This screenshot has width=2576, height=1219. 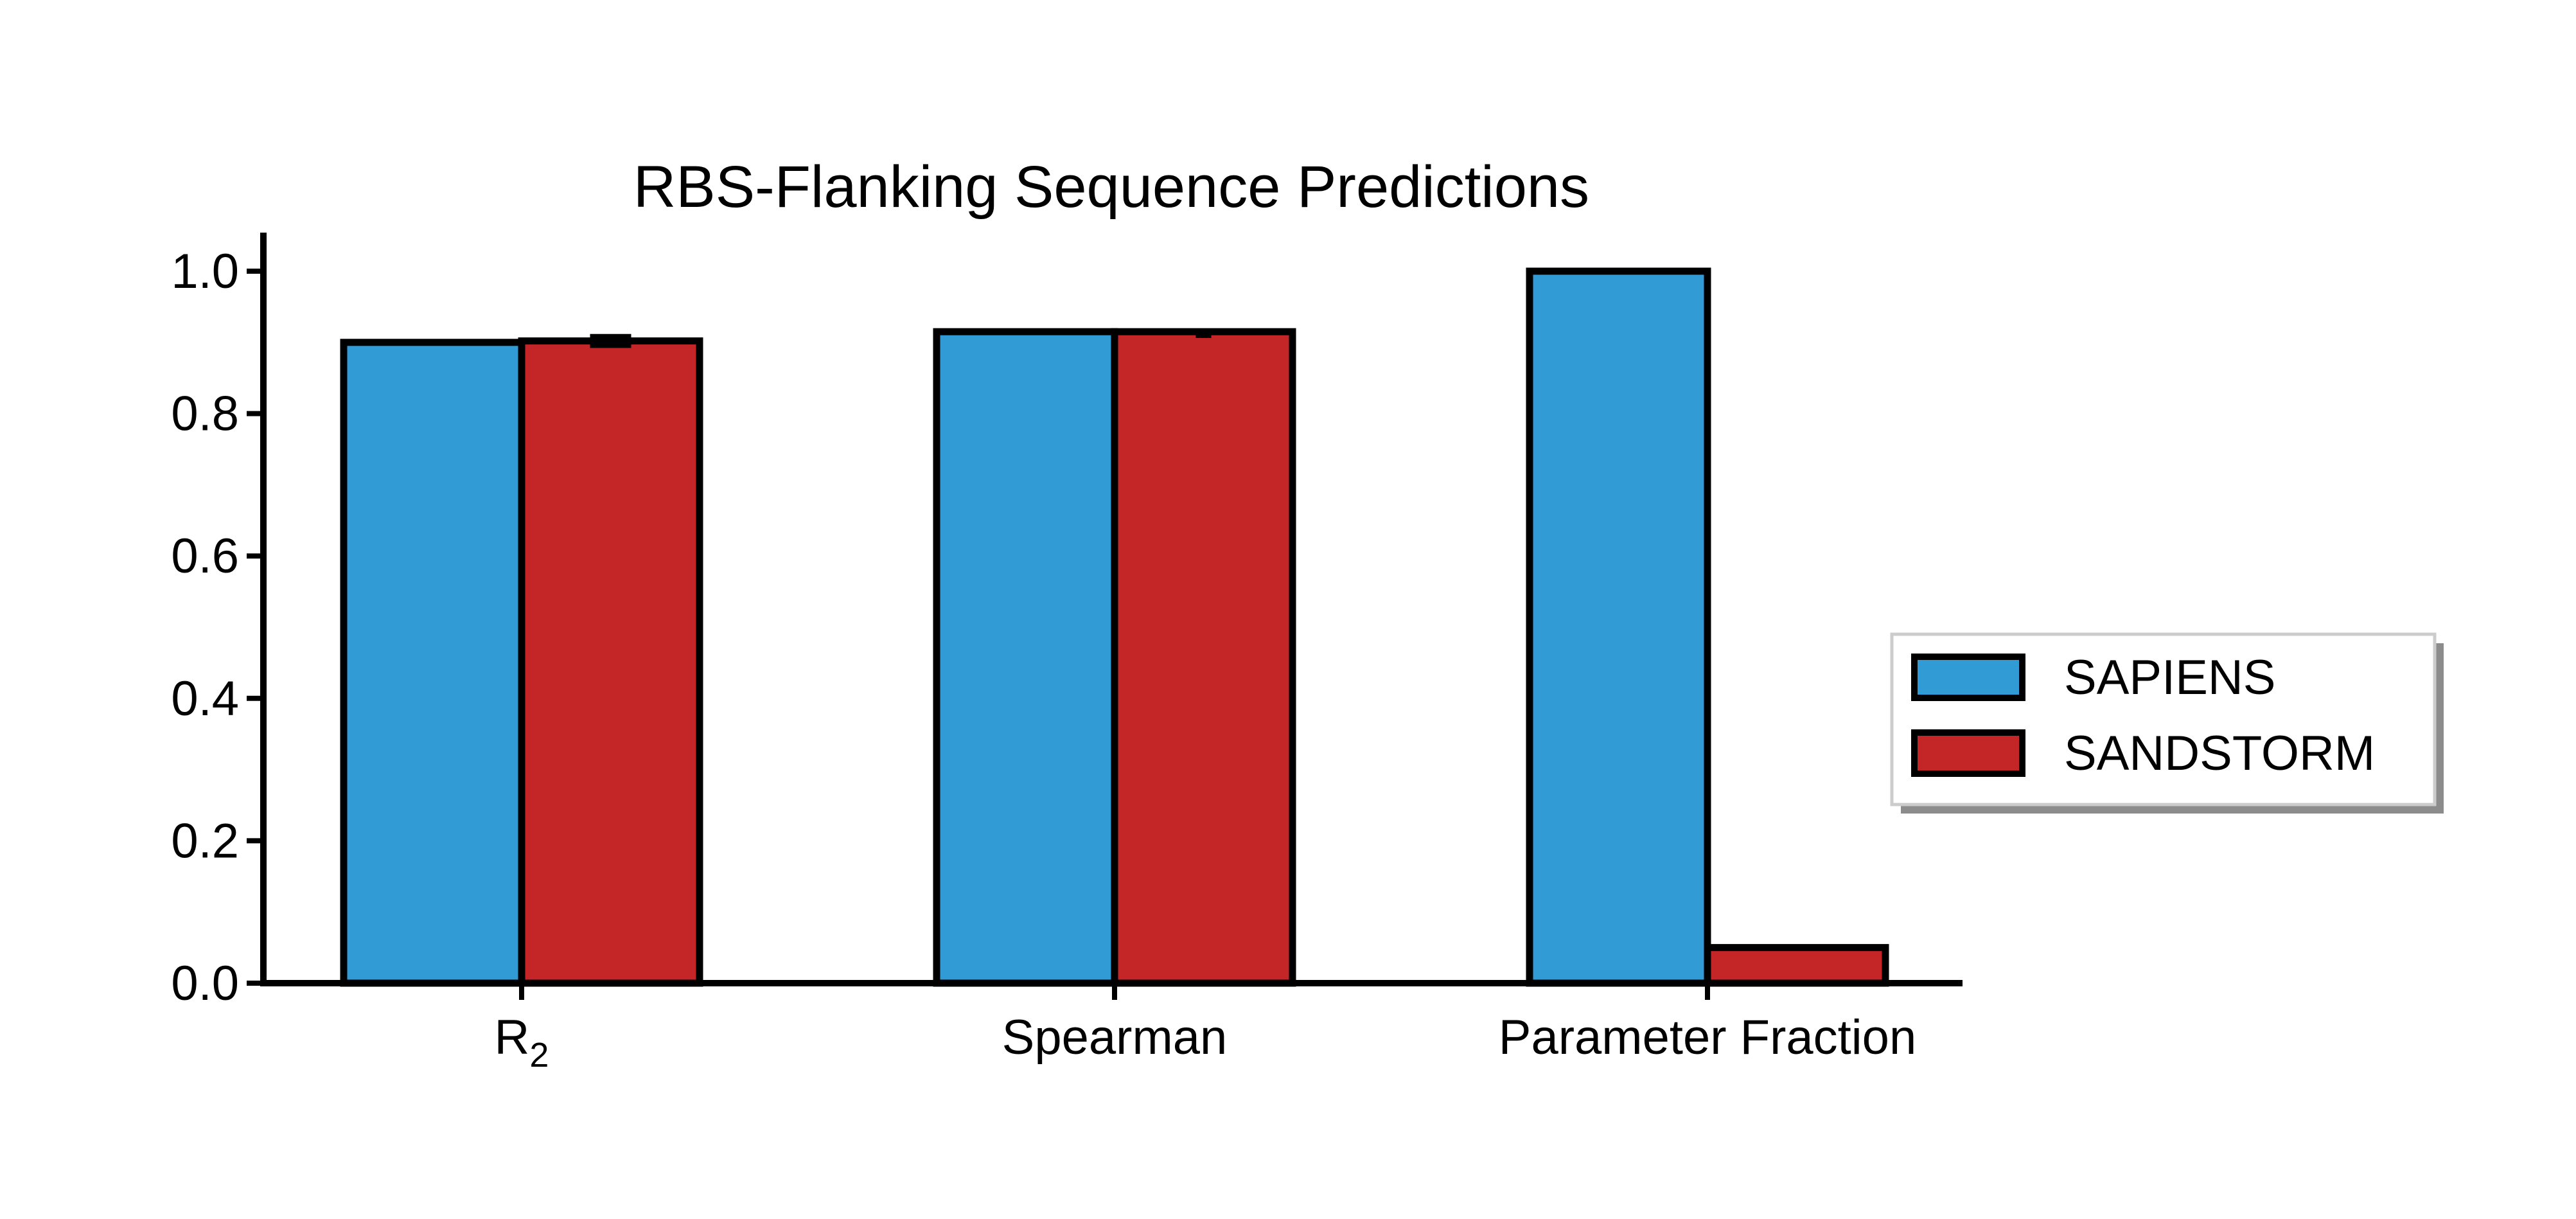 I want to click on x-tick-label-2: Parameter Fraction, so click(x=1707, y=1037).